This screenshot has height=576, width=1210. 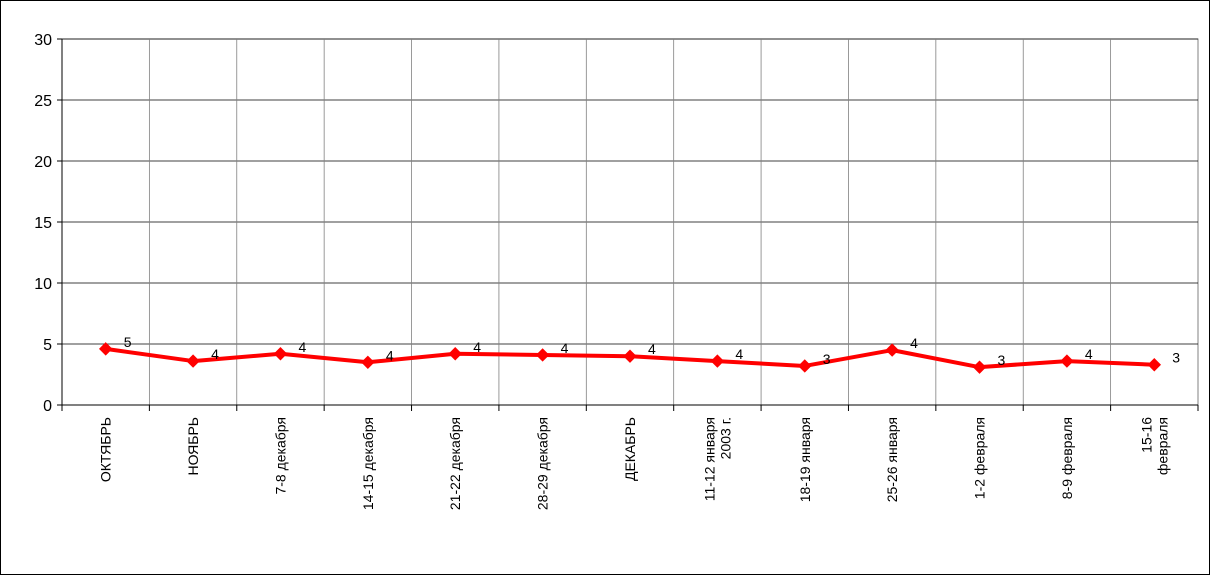 I want to click on x-category-label: 8-9 февраля, so click(x=1067, y=458).